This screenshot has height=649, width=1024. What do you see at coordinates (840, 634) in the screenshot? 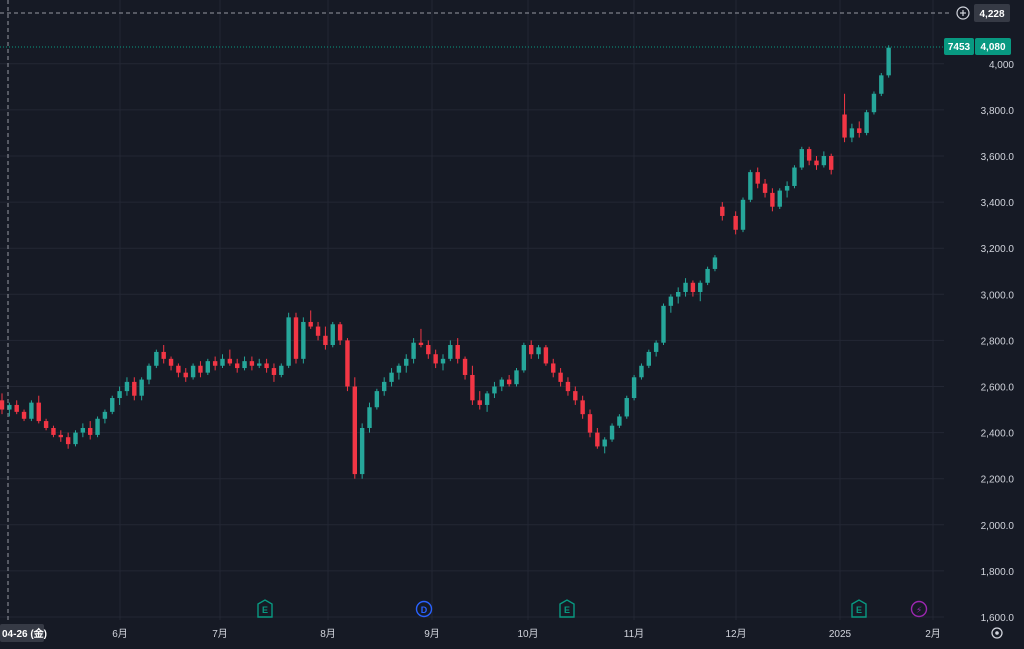
I see `time-axis-label: 2025` at bounding box center [840, 634].